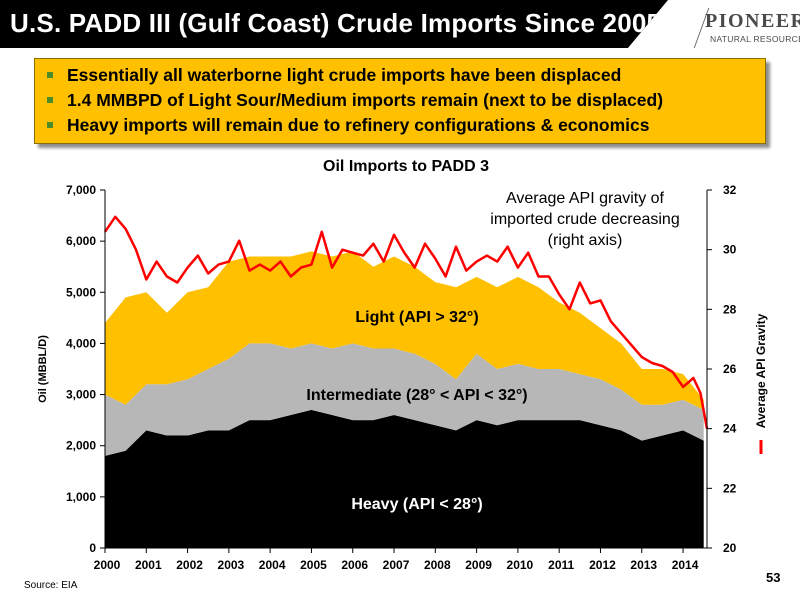  Describe the element at coordinates (81, 395) in the screenshot. I see `y-tick-label: 3,000` at that location.